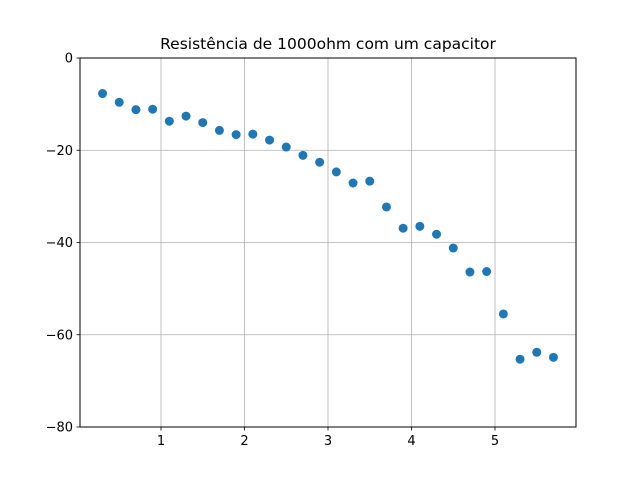  What do you see at coordinates (161, 441) in the screenshot?
I see `x-tick-label: 1` at bounding box center [161, 441].